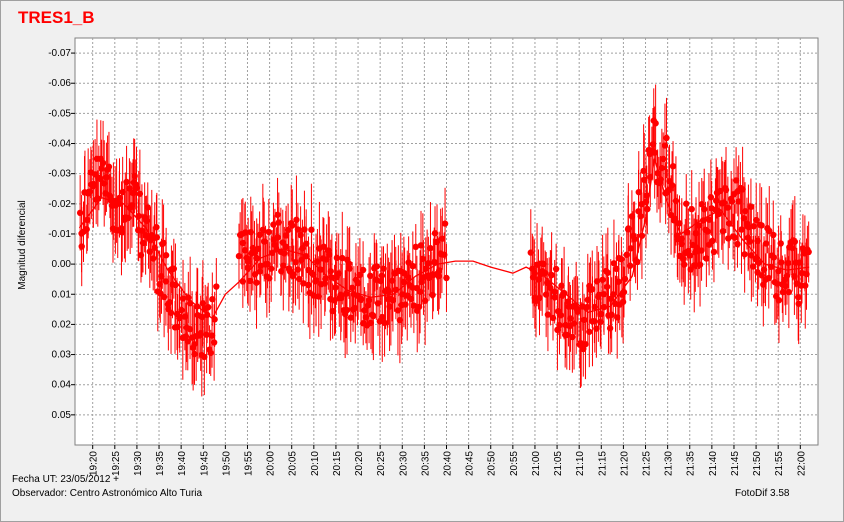  I want to click on y-axis-label: Magnitud diferencial, so click(22, 245).